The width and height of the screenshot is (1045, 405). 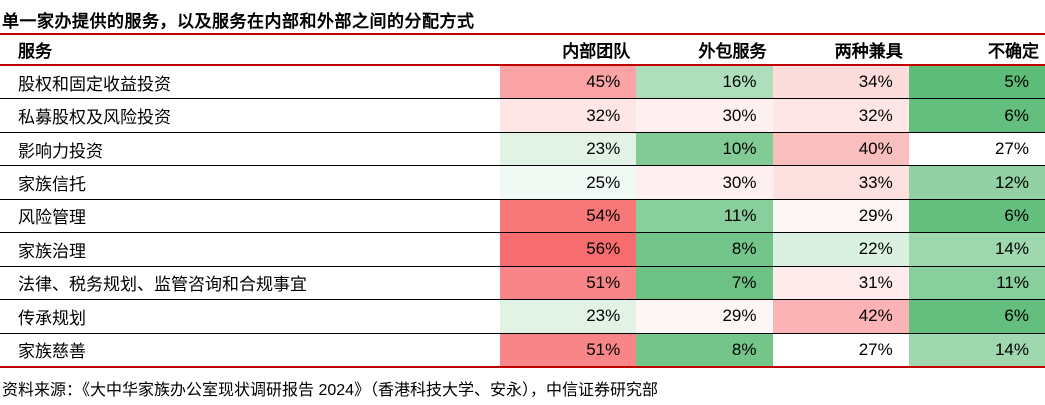 I want to click on value-cell: 56%, so click(x=568, y=249).